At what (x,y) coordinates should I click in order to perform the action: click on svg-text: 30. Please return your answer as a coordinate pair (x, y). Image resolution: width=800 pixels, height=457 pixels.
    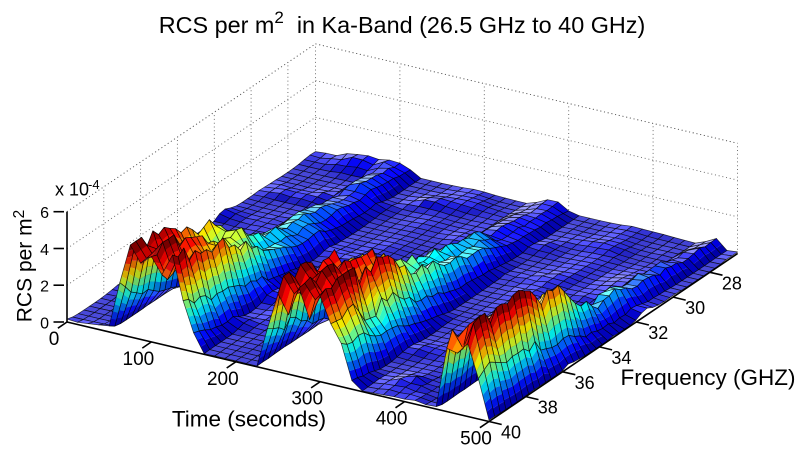
    Looking at the image, I should click on (695, 308).